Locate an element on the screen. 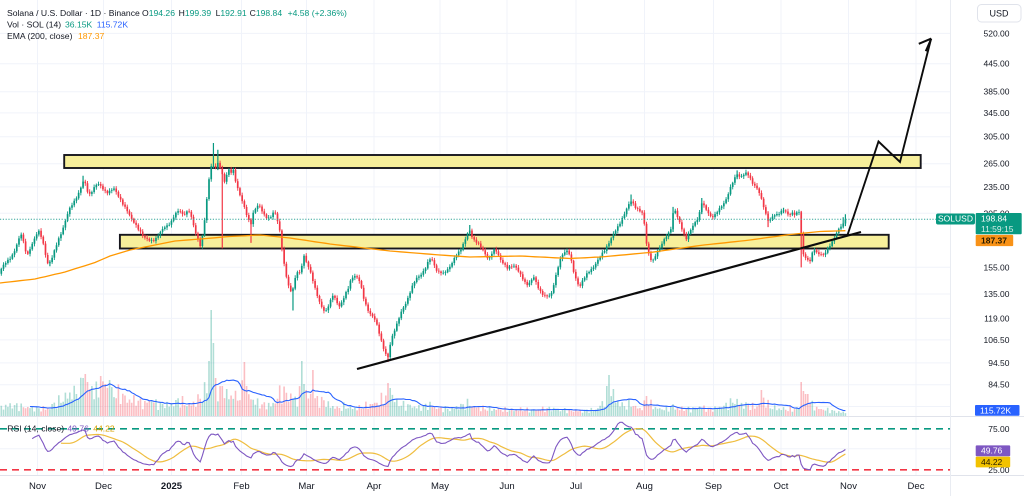 This screenshot has width=1024, height=496. svg-text: 235.00 is located at coordinates (997, 187).